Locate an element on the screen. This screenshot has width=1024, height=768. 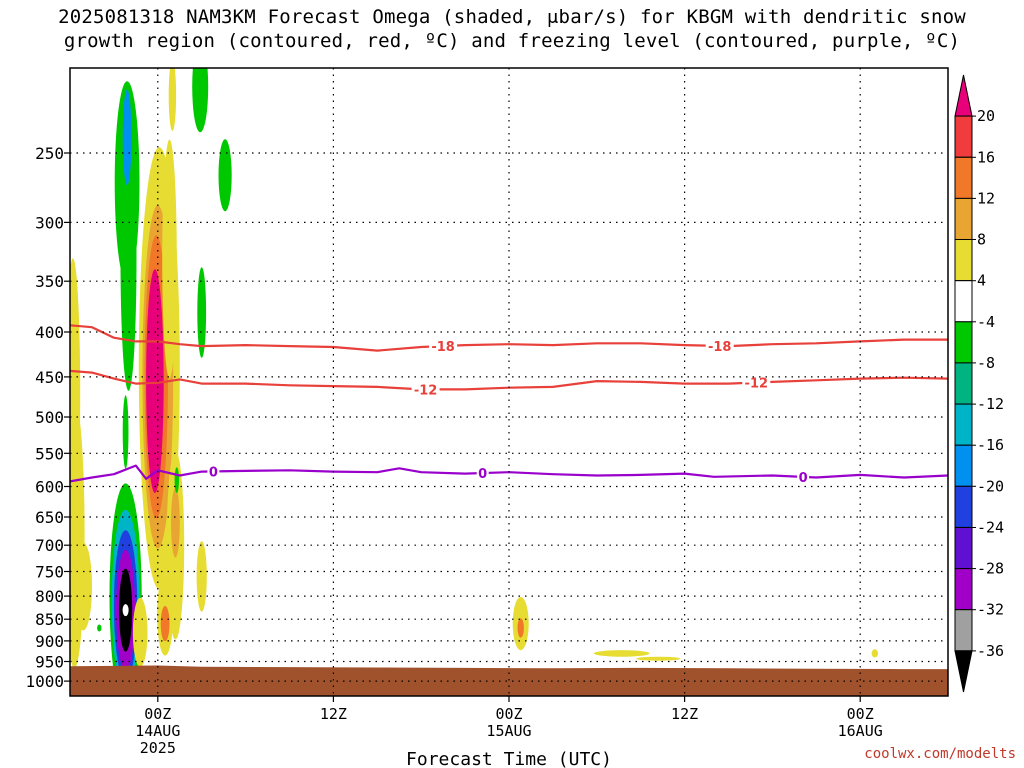
colorbar-swatch-bottom is located at coordinates (963, 671).